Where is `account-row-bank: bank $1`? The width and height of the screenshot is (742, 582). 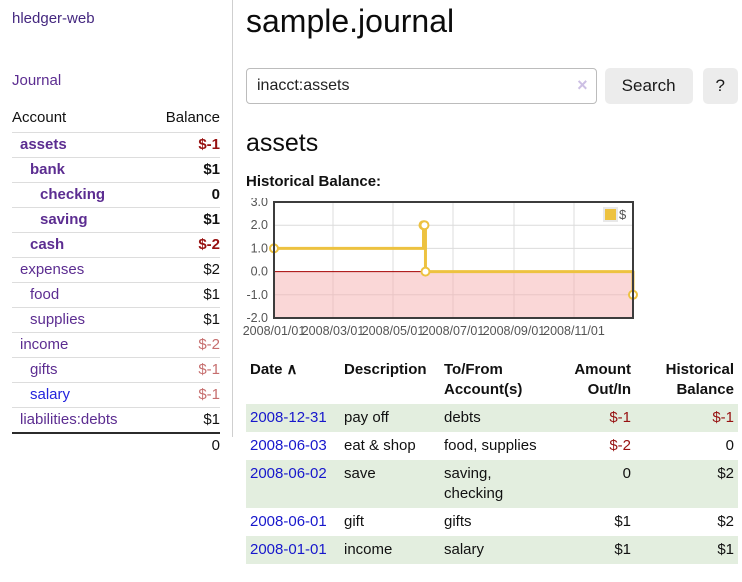
account-row-bank: bank $1 is located at coordinates (116, 170).